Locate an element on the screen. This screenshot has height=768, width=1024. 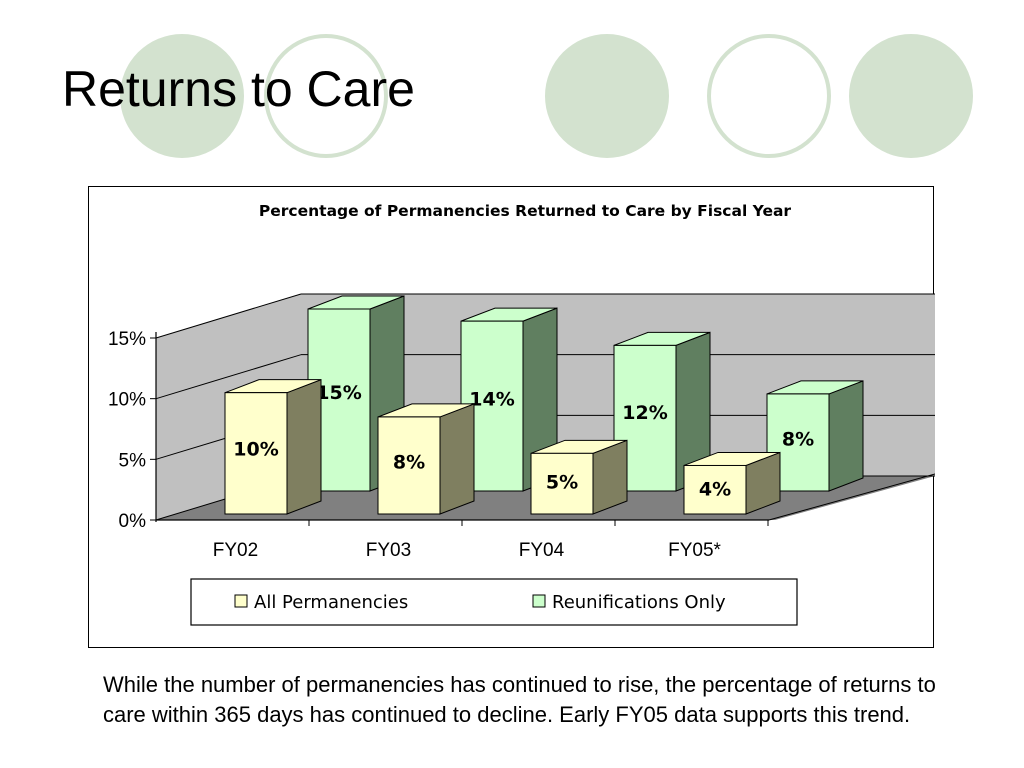
slide-title: Returns to Care is located at coordinates (238, 89).